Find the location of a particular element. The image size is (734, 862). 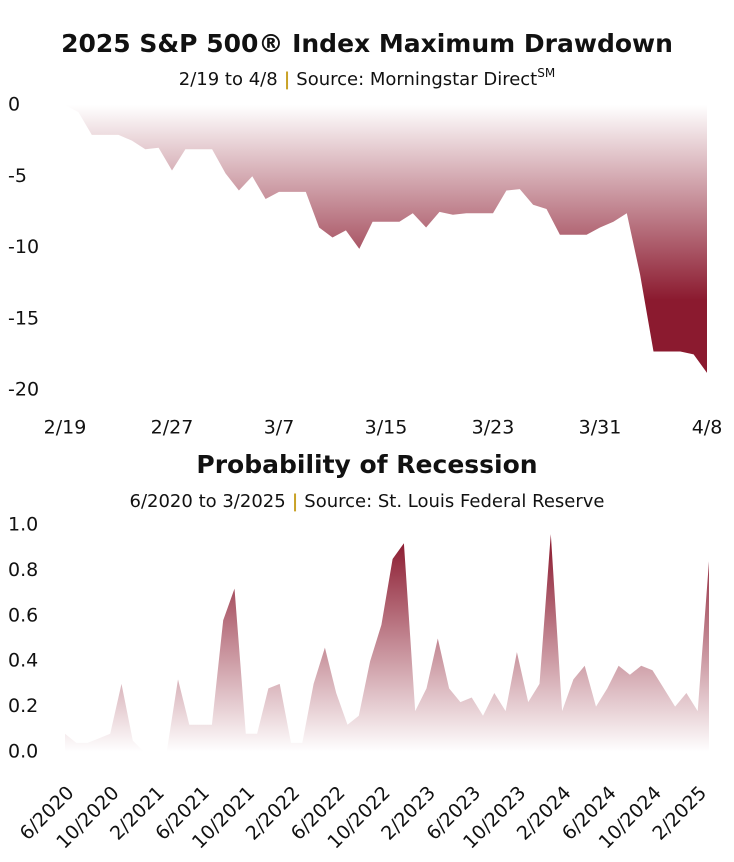

x-tick-label: 3/23 is located at coordinates (493, 428).